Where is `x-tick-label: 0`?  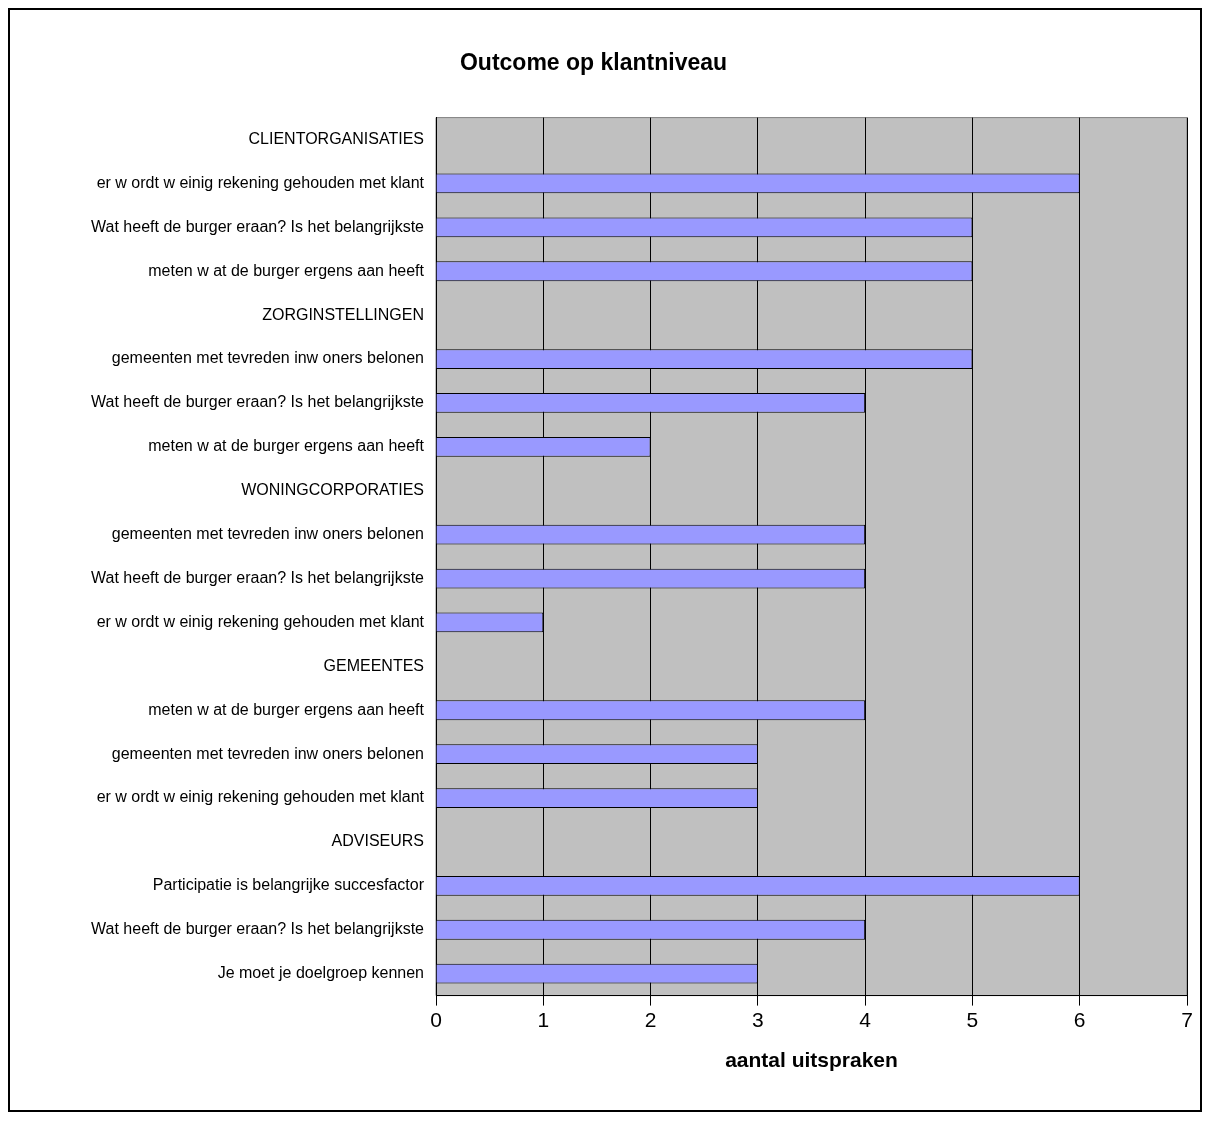
x-tick-label: 0 is located at coordinates (436, 1019).